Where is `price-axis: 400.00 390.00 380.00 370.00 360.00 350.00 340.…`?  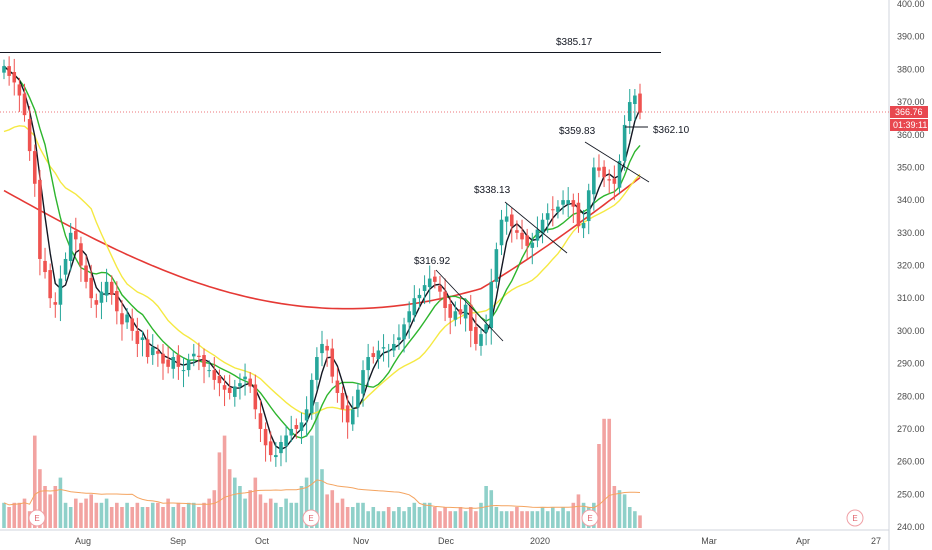
price-axis: 400.00 390.00 380.00 370.00 360.00 350.00 340.… is located at coordinates (911, 266).